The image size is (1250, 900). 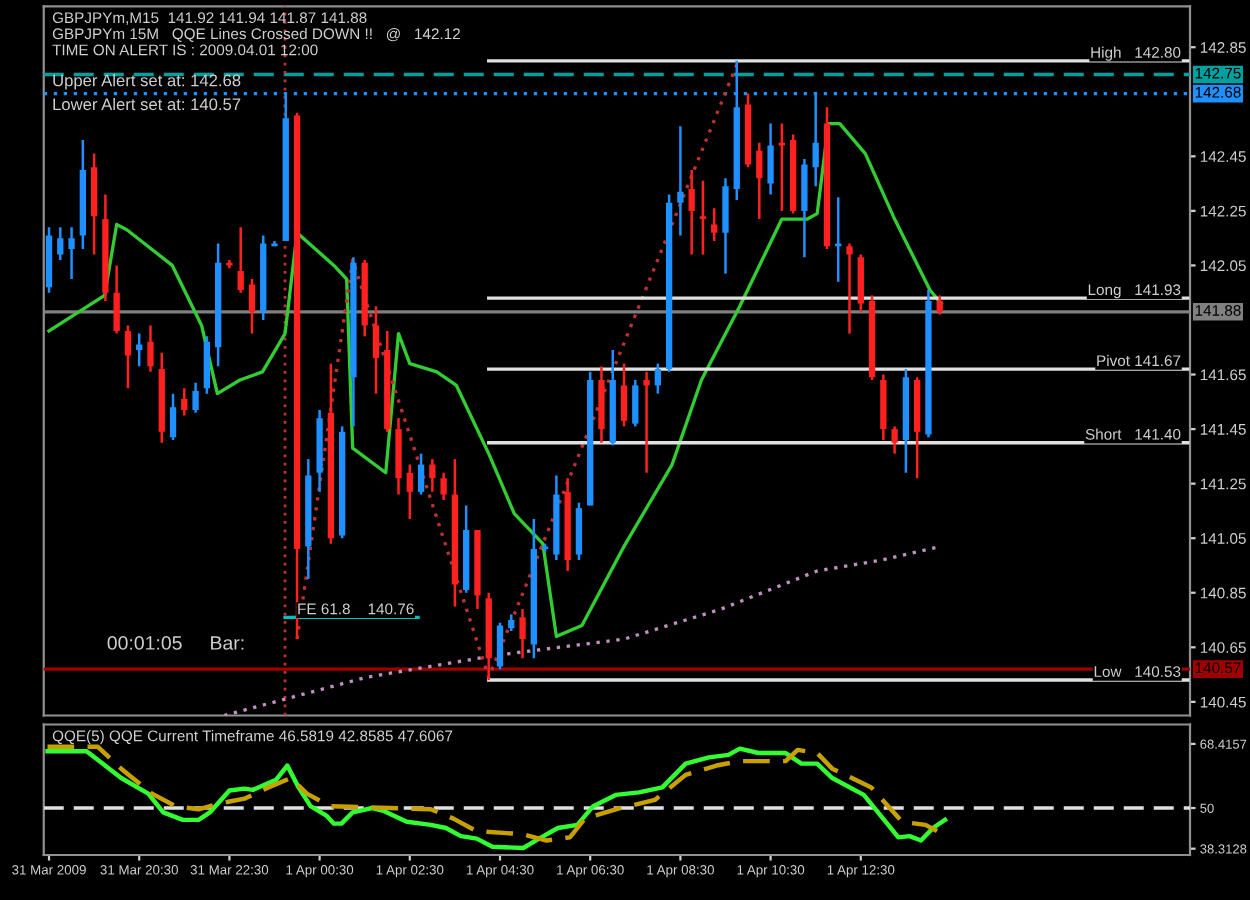 I want to click on annotation: Lower Alert set at: 140.57, so click(x=147, y=104).